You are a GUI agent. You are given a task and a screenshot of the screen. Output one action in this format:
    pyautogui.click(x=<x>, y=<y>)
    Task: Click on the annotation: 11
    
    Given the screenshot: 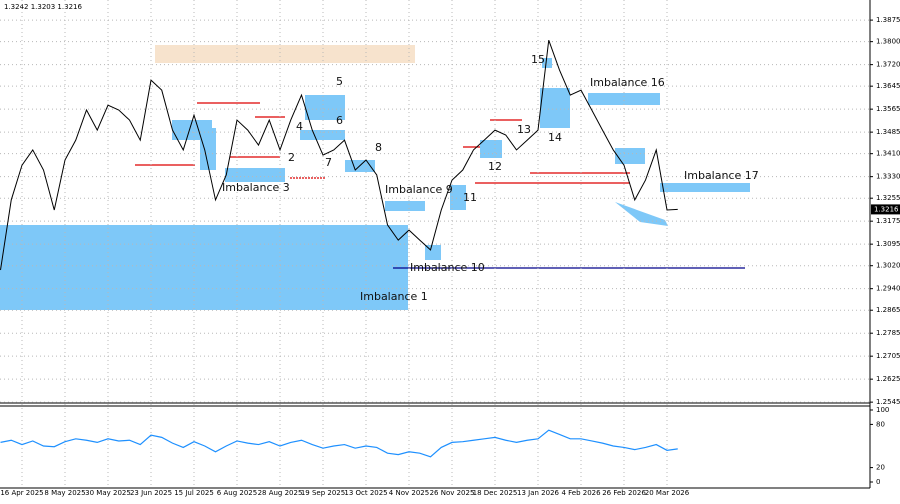 What is the action you would take?
    pyautogui.click(x=470, y=197)
    